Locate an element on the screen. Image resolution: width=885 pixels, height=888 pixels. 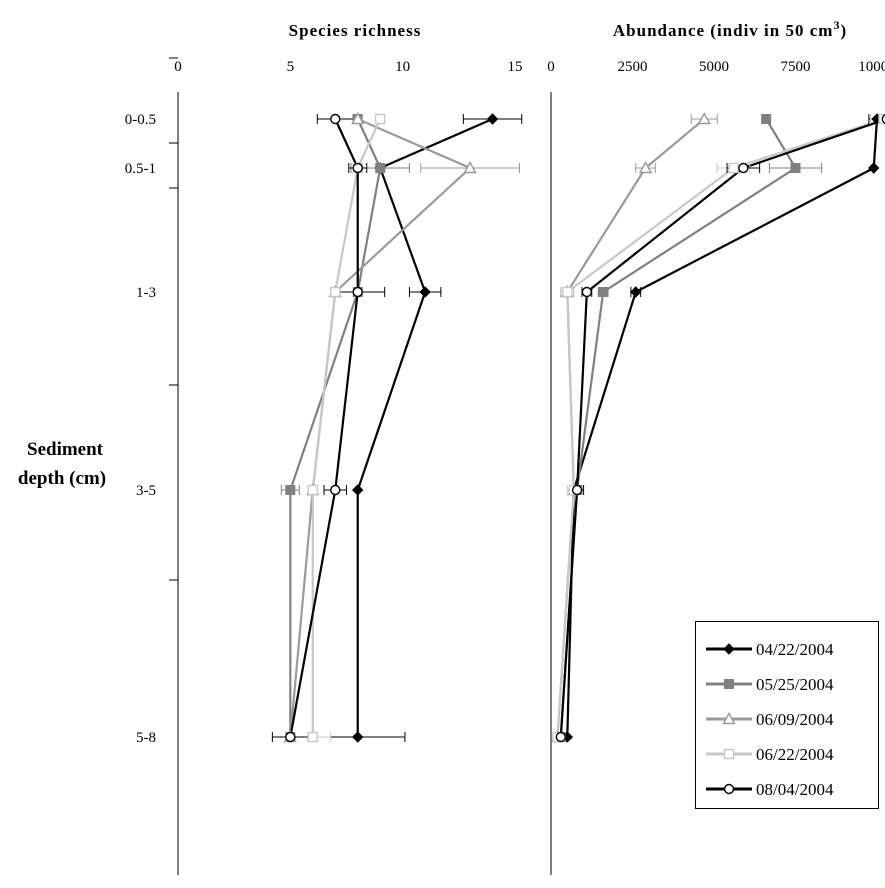
depth-label-5-8: 5-8 is located at coordinates (146, 738).